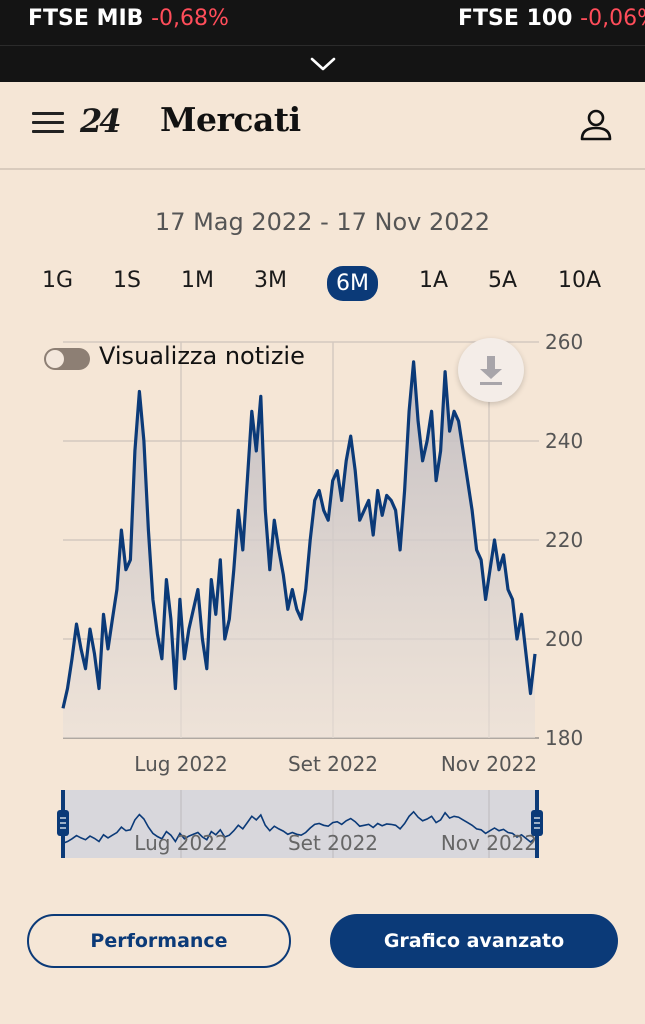 The image size is (645, 1024). I want to click on navigator-tick-label: Set 2022, so click(333, 843).